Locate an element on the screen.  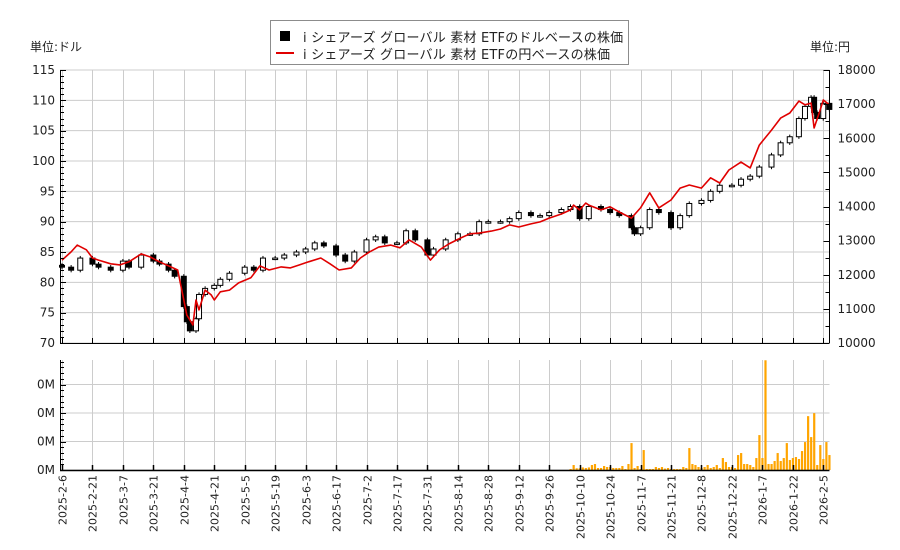
left-y-tick-label: 90 is located at coordinates (47, 222).